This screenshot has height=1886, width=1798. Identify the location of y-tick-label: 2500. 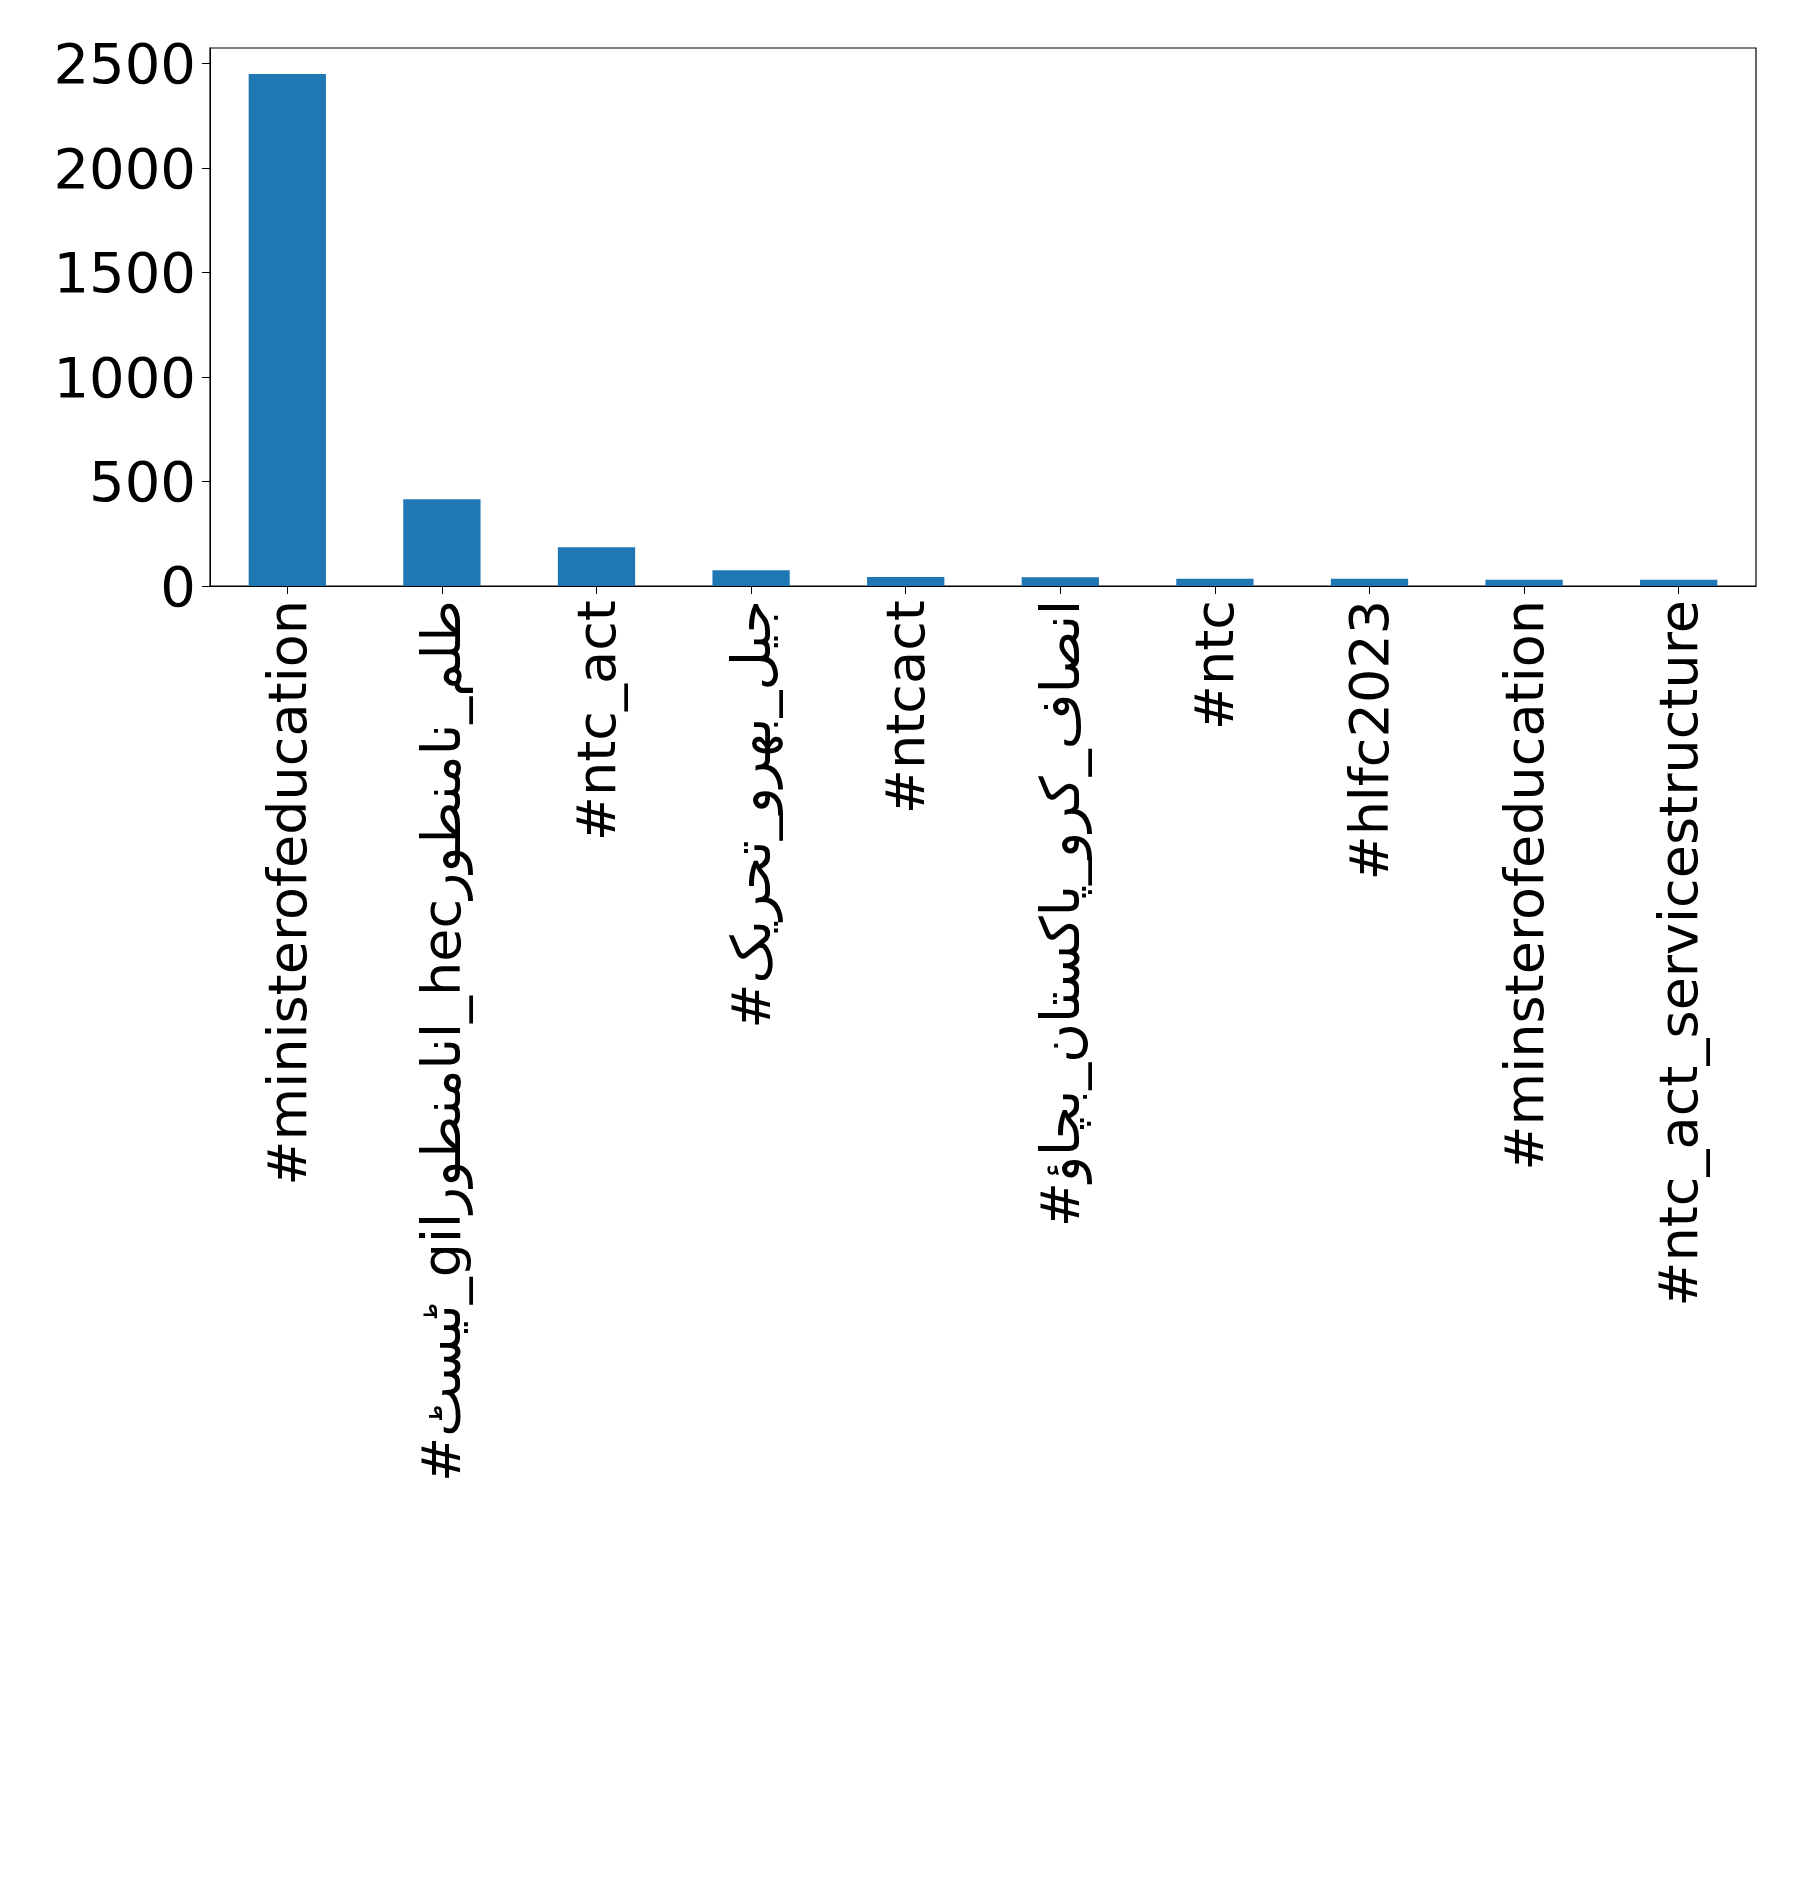
(124, 64).